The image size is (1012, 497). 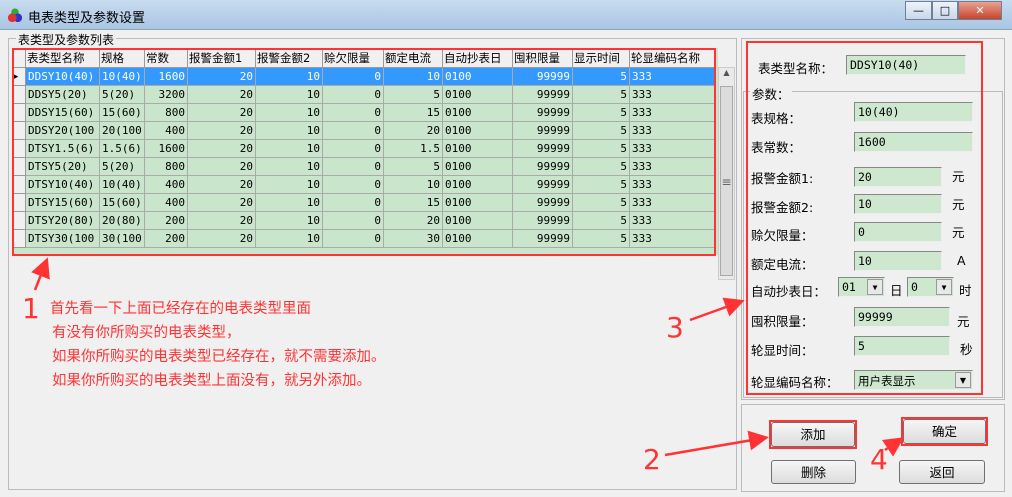 What do you see at coordinates (898, 204) in the screenshot?
I see `alarm2-input: 10` at bounding box center [898, 204].